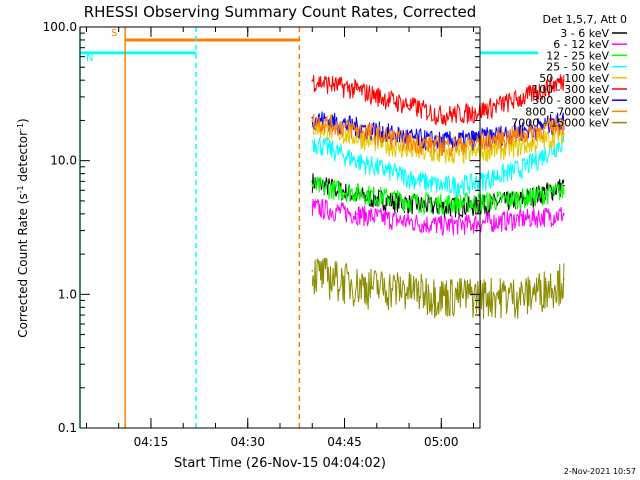  Describe the element at coordinates (89, 58) in the screenshot. I see `flag-label: N` at that location.